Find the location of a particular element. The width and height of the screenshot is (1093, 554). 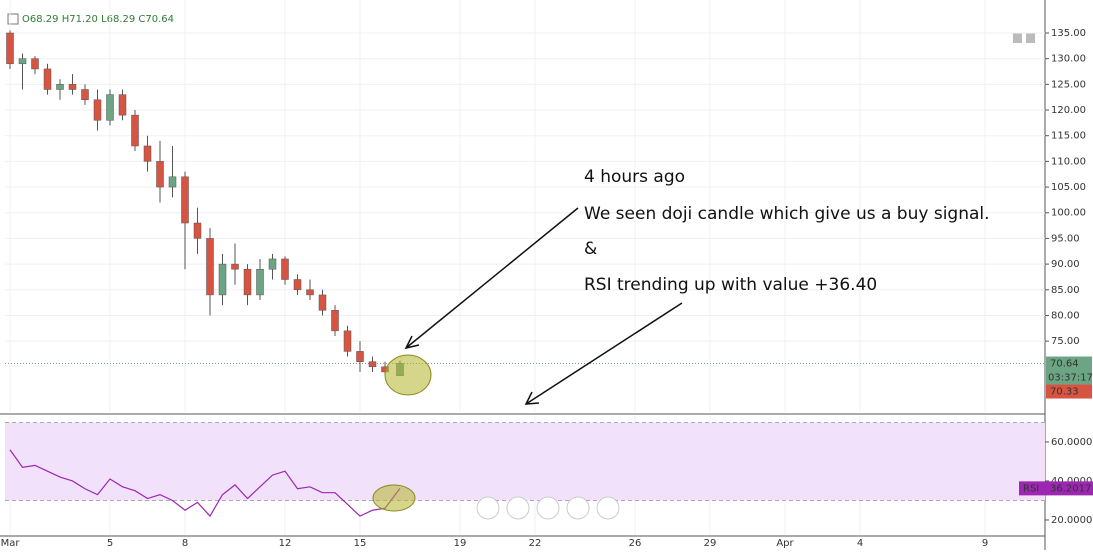

countdown-label: 03:37:17 is located at coordinates (1070, 378).